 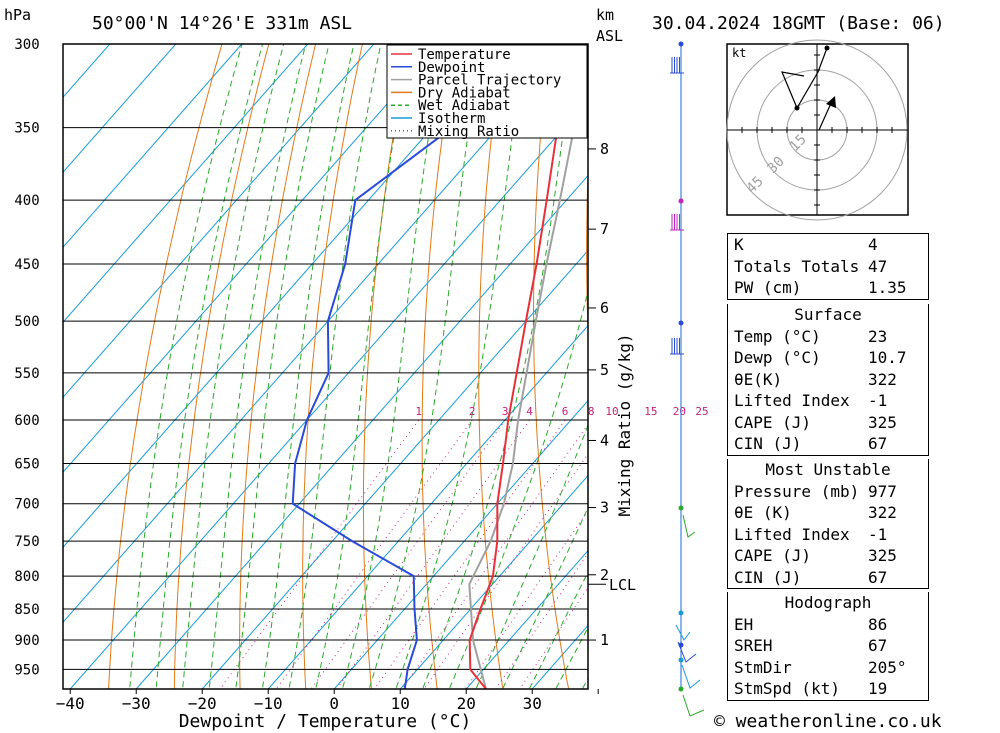 What do you see at coordinates (26, 464) in the screenshot?
I see `pressure-tick-label: 650` at bounding box center [26, 464].